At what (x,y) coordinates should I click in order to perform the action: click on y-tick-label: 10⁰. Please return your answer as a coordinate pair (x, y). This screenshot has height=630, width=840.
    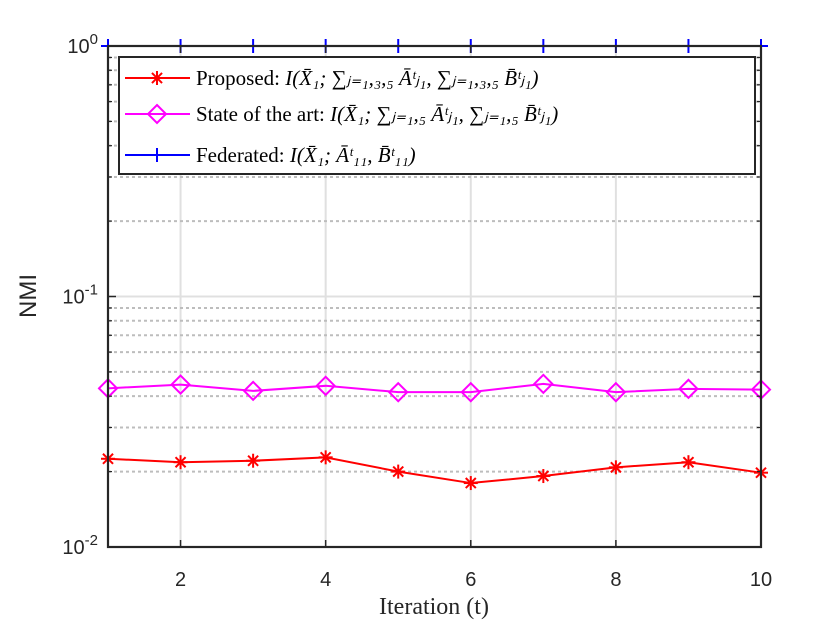
    Looking at the image, I should click on (82, 44).